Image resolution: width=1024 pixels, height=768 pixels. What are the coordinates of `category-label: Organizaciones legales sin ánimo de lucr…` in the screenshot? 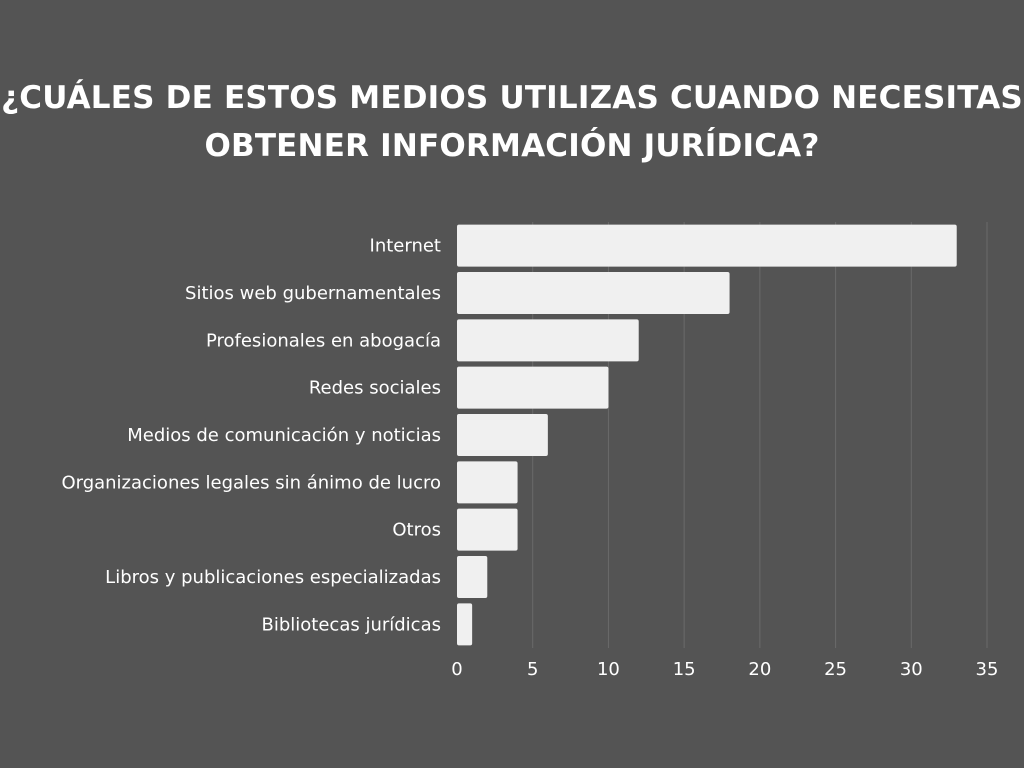 It's located at (251, 482).